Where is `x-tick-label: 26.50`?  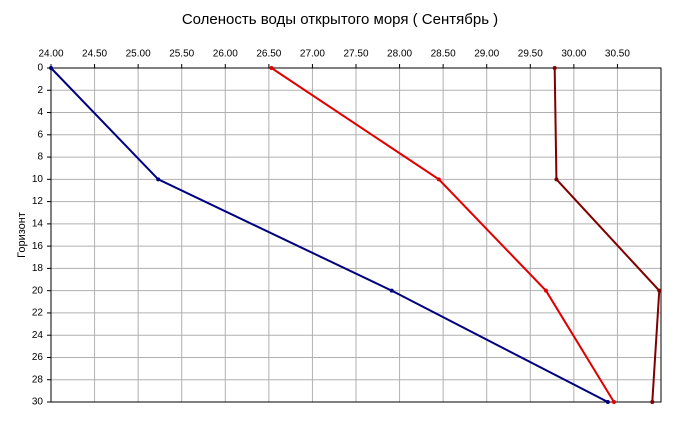
x-tick-label: 26.50 is located at coordinates (268, 54).